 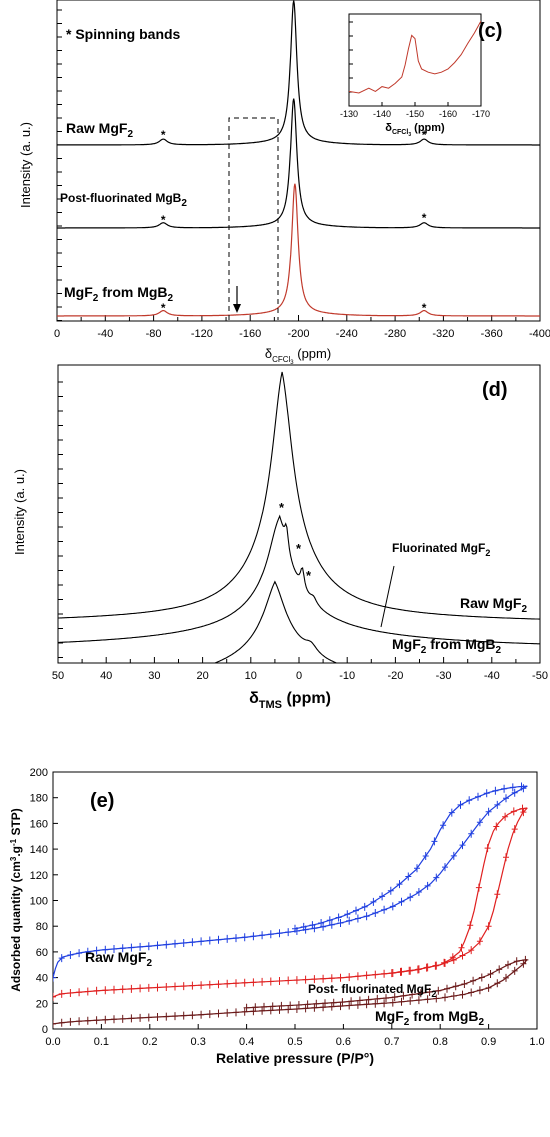 What do you see at coordinates (347, 334) in the screenshot?
I see `x-tick-label: -240` at bounding box center [347, 334].